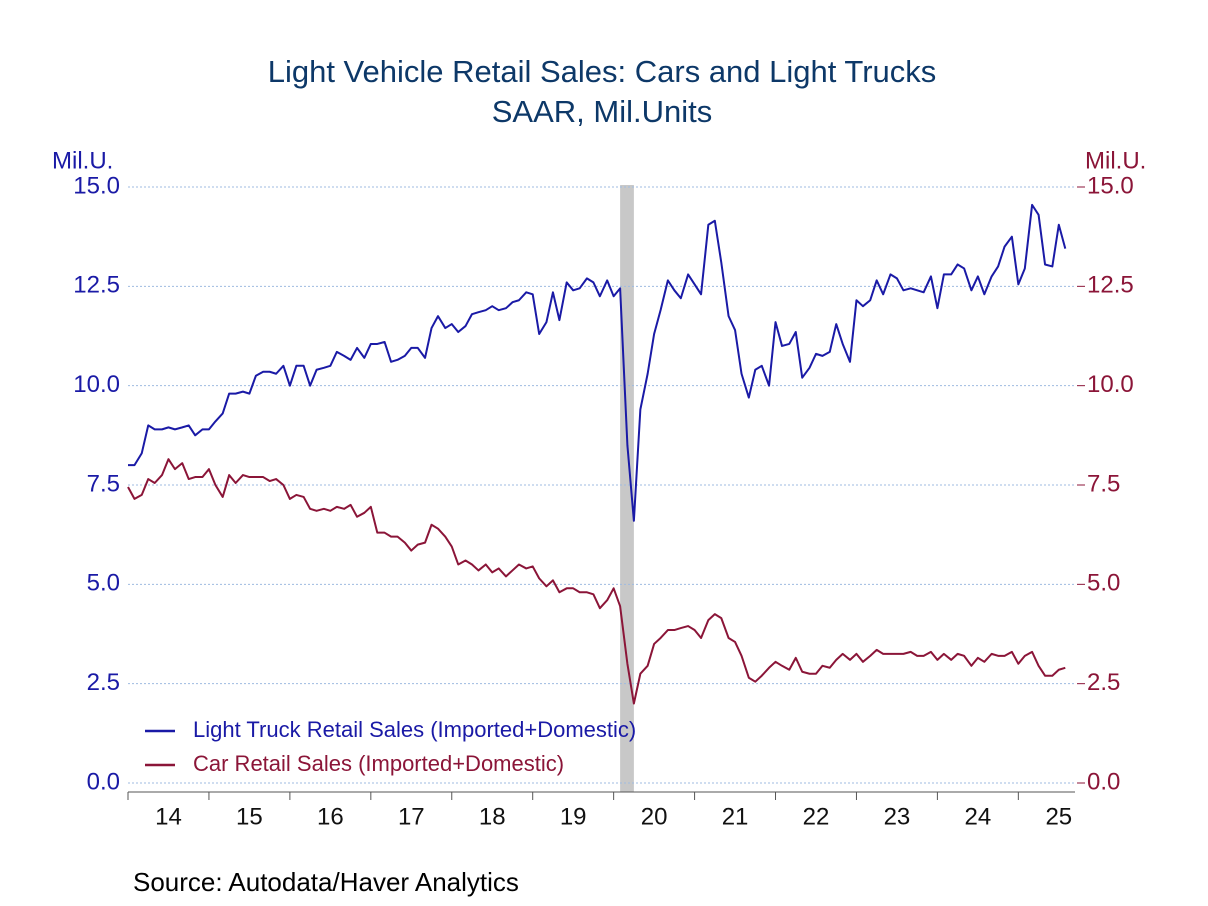  Describe the element at coordinates (411, 816) in the screenshot. I see `x-tick-label: 17` at that location.